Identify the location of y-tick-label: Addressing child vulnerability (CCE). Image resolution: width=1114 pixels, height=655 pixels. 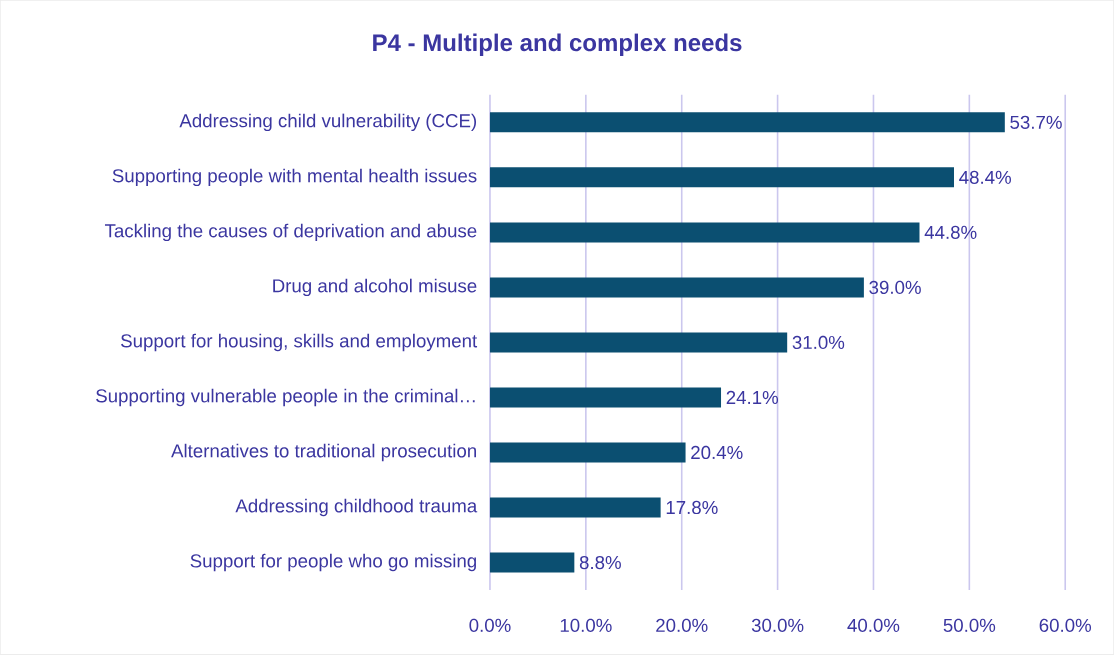
(328, 122).